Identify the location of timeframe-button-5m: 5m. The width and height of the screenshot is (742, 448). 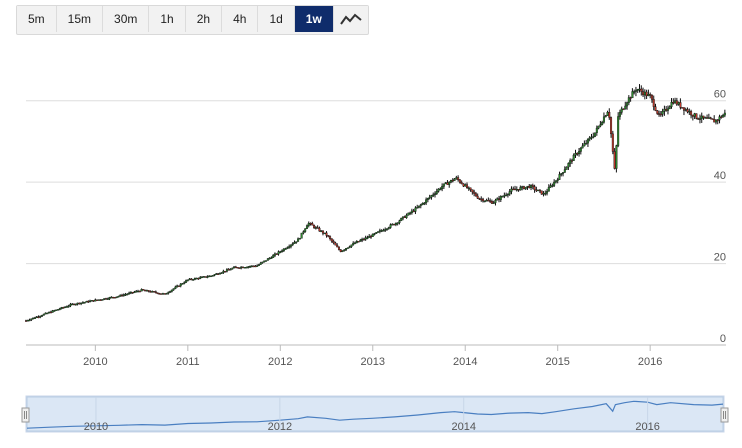
(37, 19).